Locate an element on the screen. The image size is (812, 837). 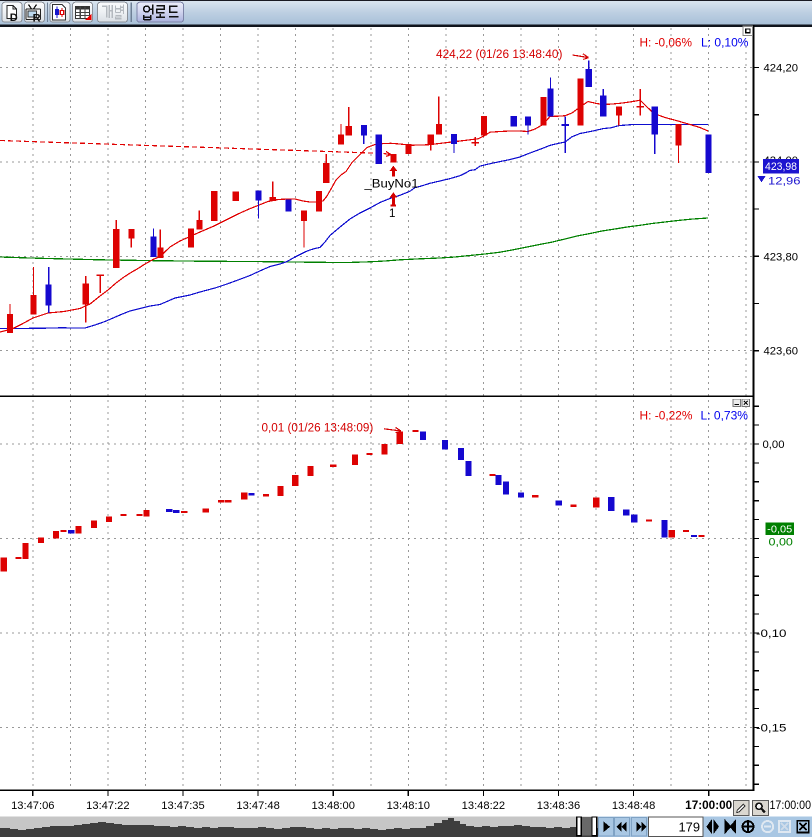
svg-text: -0,15 is located at coordinates (771, 729).